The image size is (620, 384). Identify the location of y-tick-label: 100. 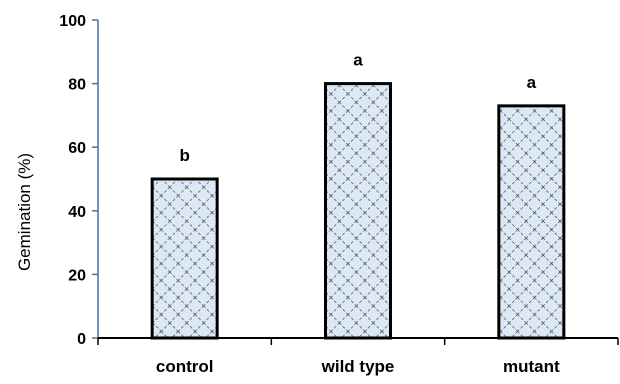
(72, 21).